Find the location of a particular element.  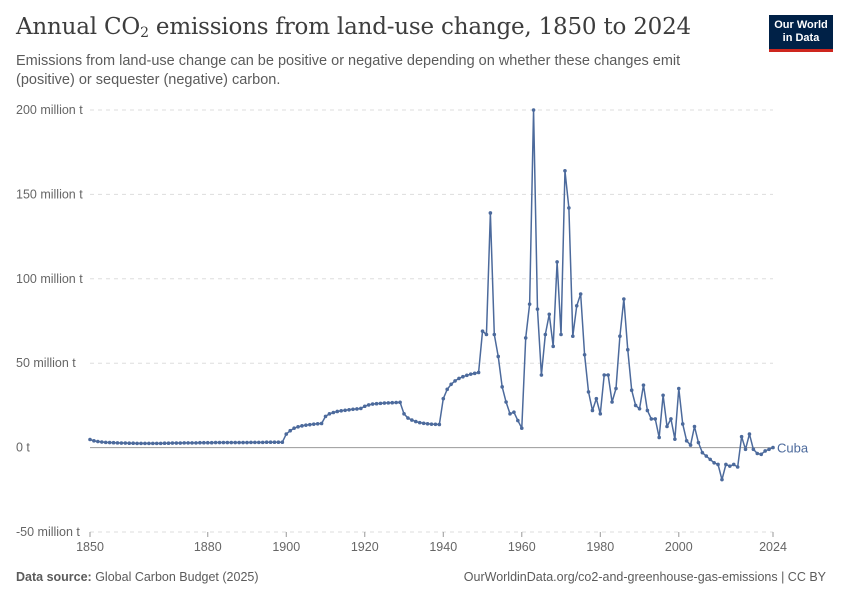

owid-logo: Our World in Data is located at coordinates (801, 33).